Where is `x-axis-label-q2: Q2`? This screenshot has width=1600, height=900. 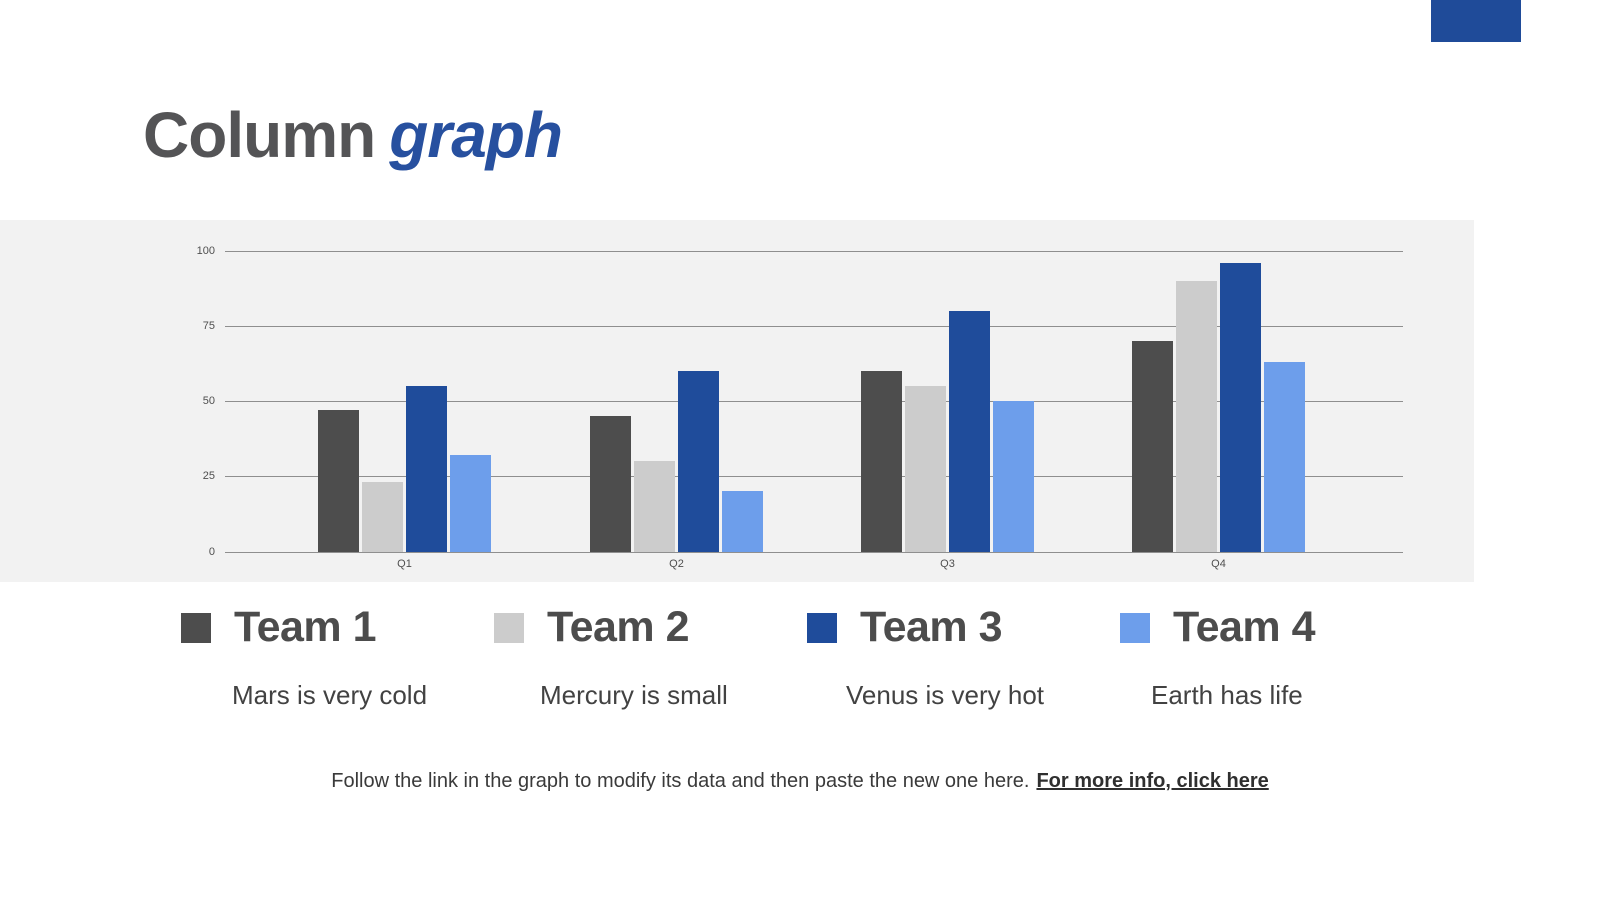
x-axis-label-q2: Q2 is located at coordinates (676, 564).